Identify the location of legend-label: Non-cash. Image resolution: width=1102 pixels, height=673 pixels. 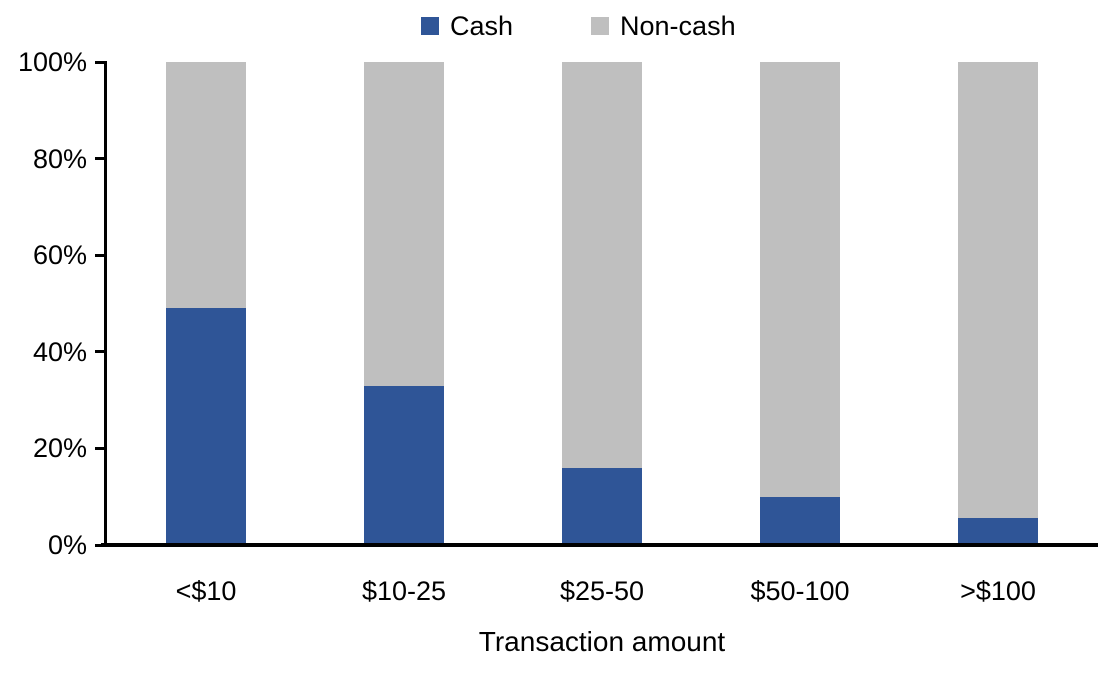
(678, 26).